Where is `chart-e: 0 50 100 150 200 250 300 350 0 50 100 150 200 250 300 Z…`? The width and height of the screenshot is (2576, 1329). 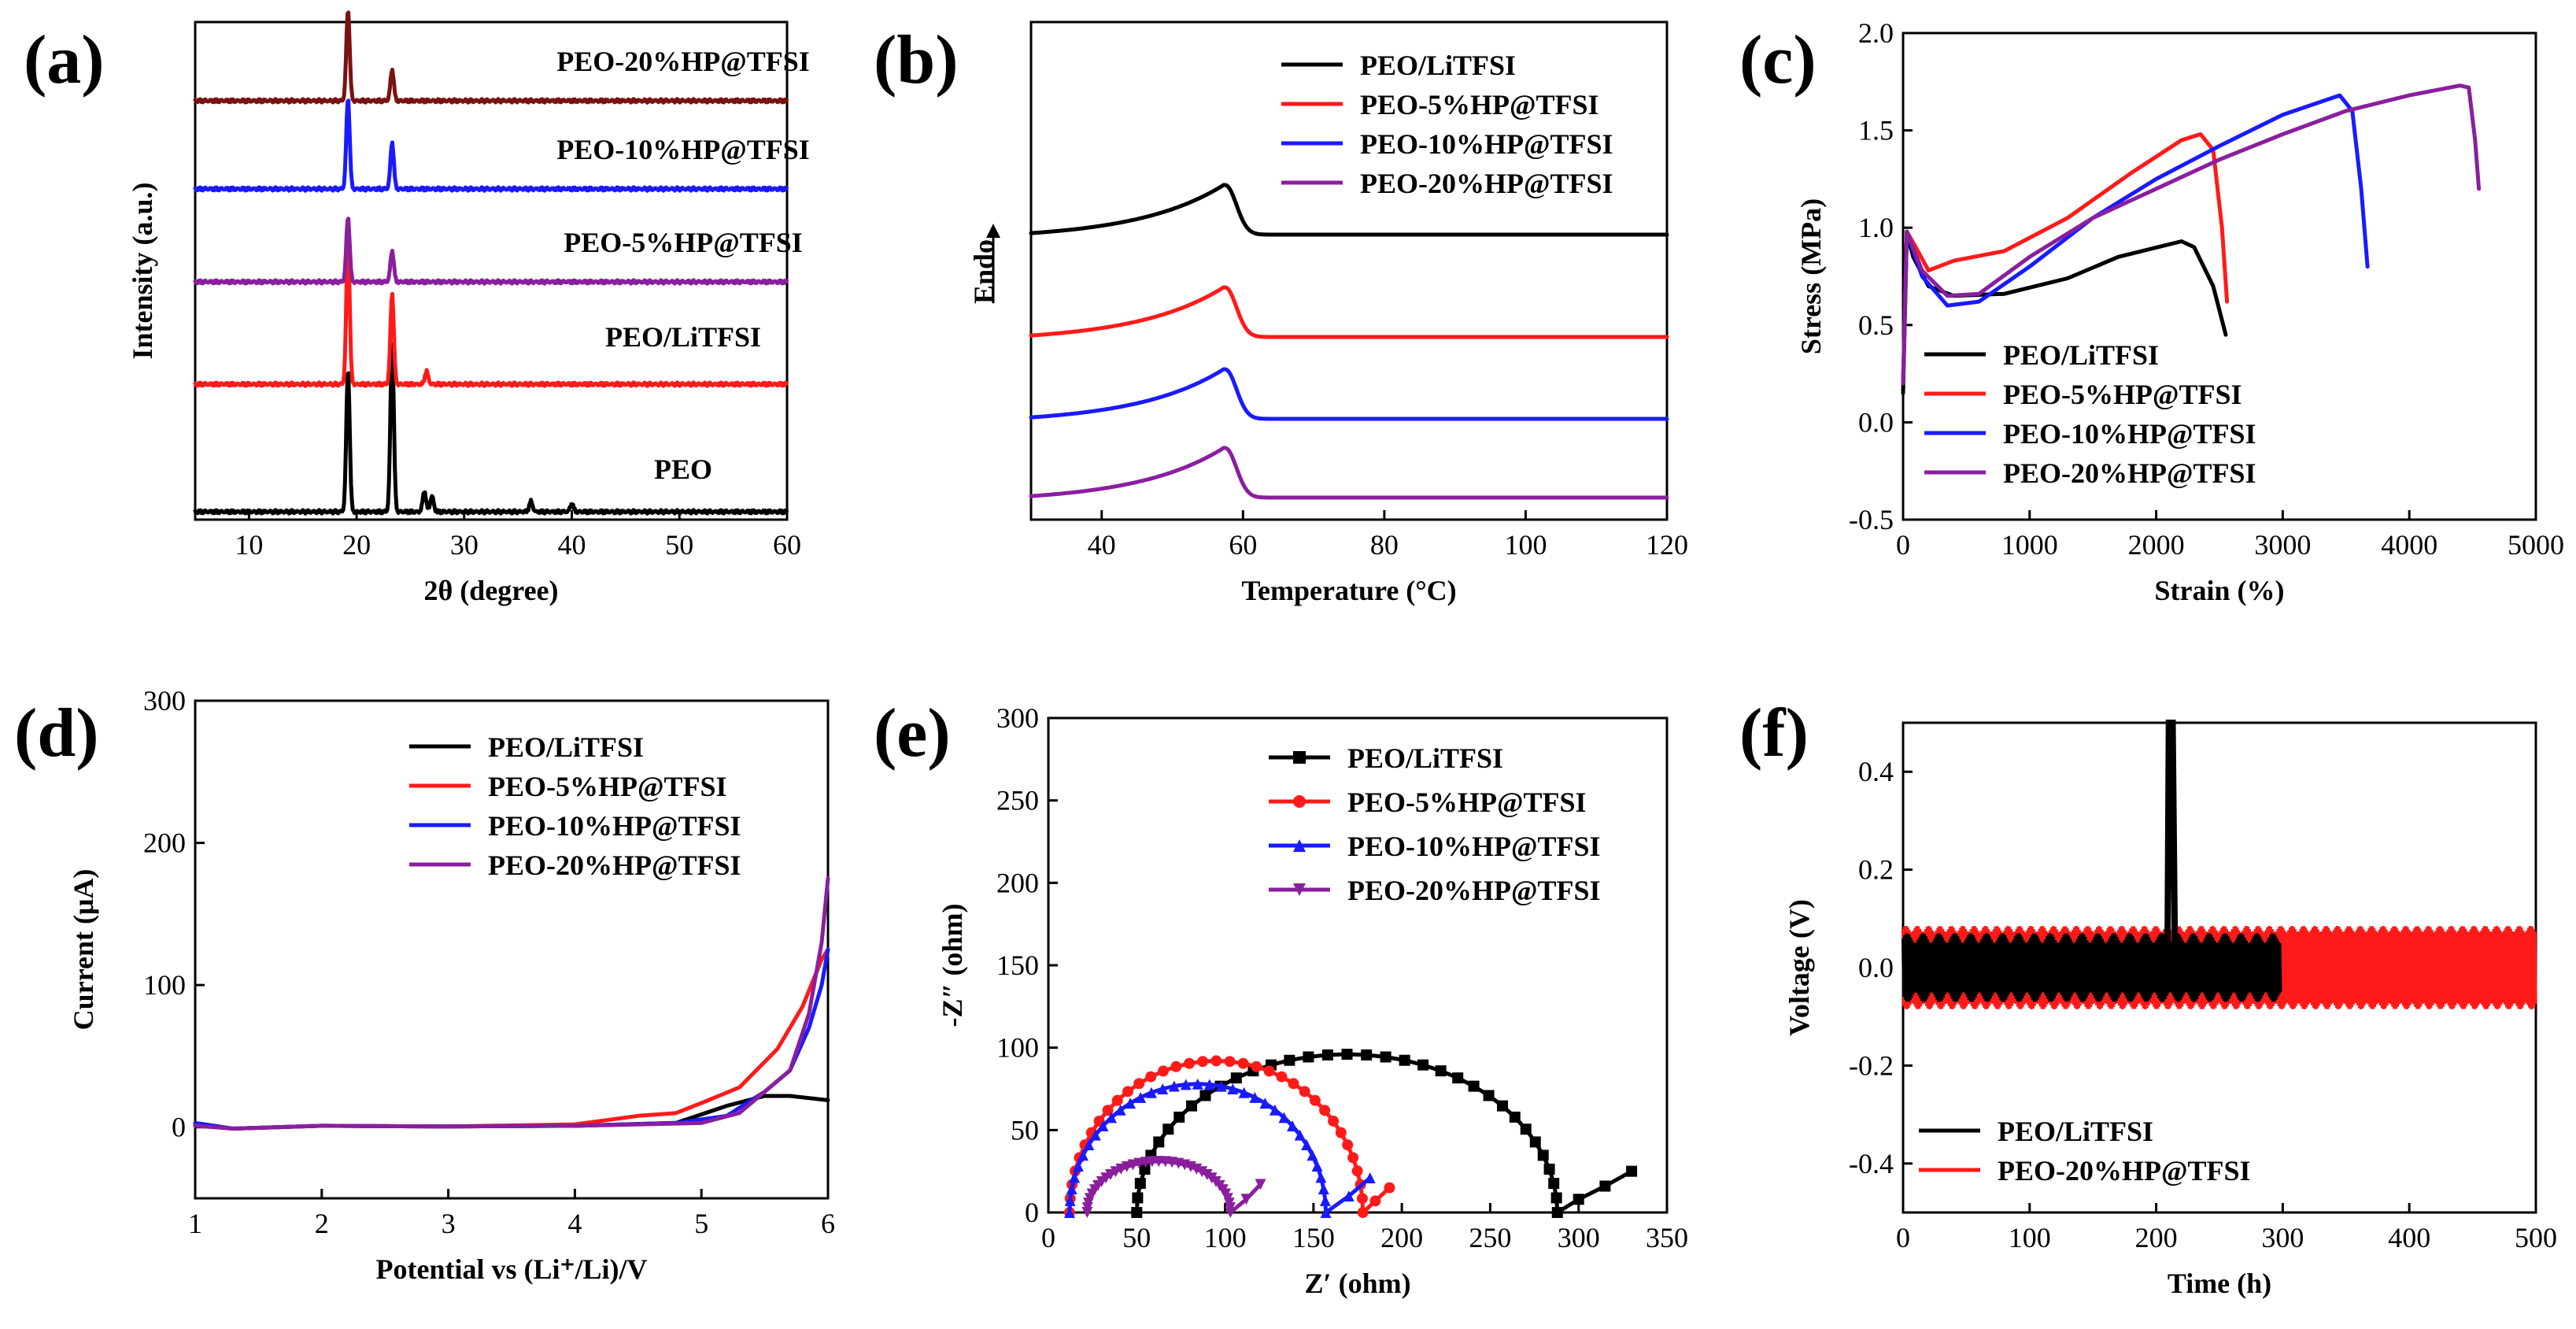
chart-e: 0 50 100 150 200 250 300 350 0 50 100 150 200 250 300 Z… is located at coordinates (1312, 1000).